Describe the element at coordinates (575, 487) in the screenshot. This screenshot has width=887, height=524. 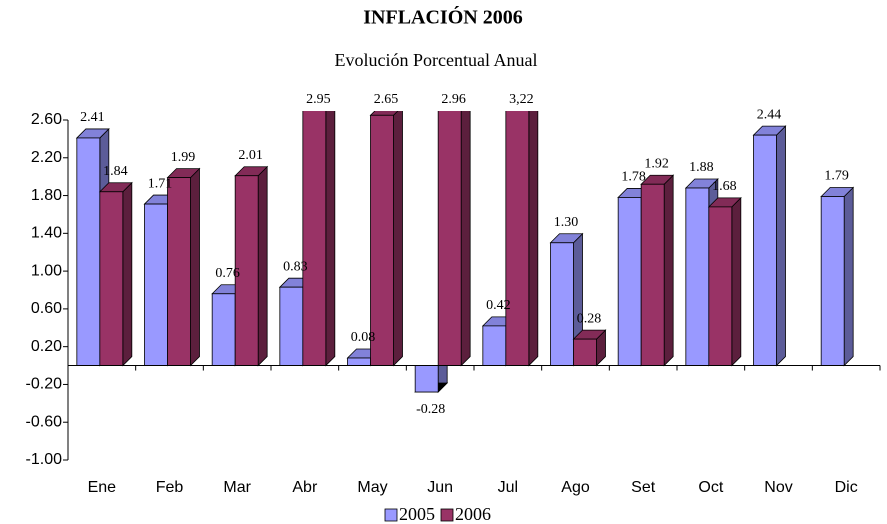
I see `x-tick-label: Ago` at that location.